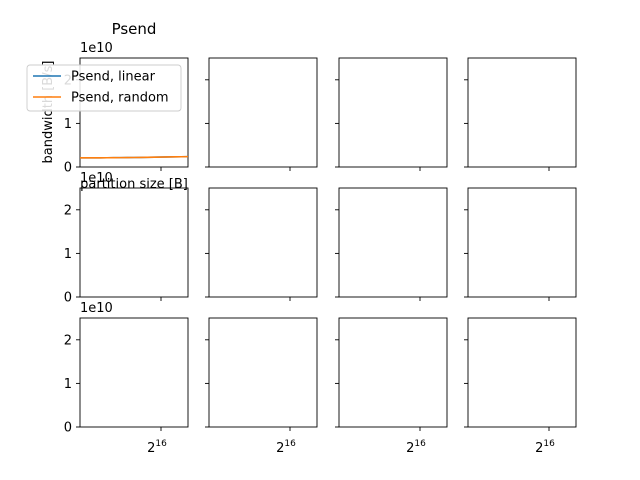 This screenshot has width=640, height=480. What do you see at coordinates (393, 242) in the screenshot?
I see `subplot-frame-r1c2` at bounding box center [393, 242].